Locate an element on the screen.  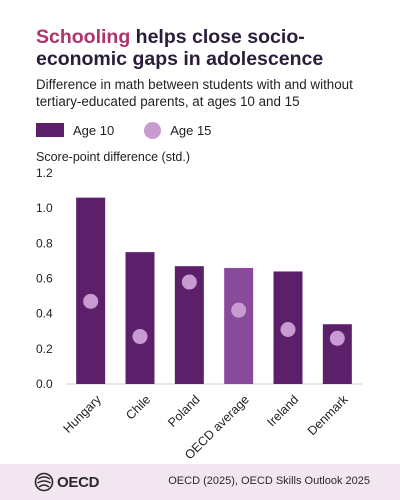
legend-item-age-15: Age 15 is located at coordinates (178, 130).